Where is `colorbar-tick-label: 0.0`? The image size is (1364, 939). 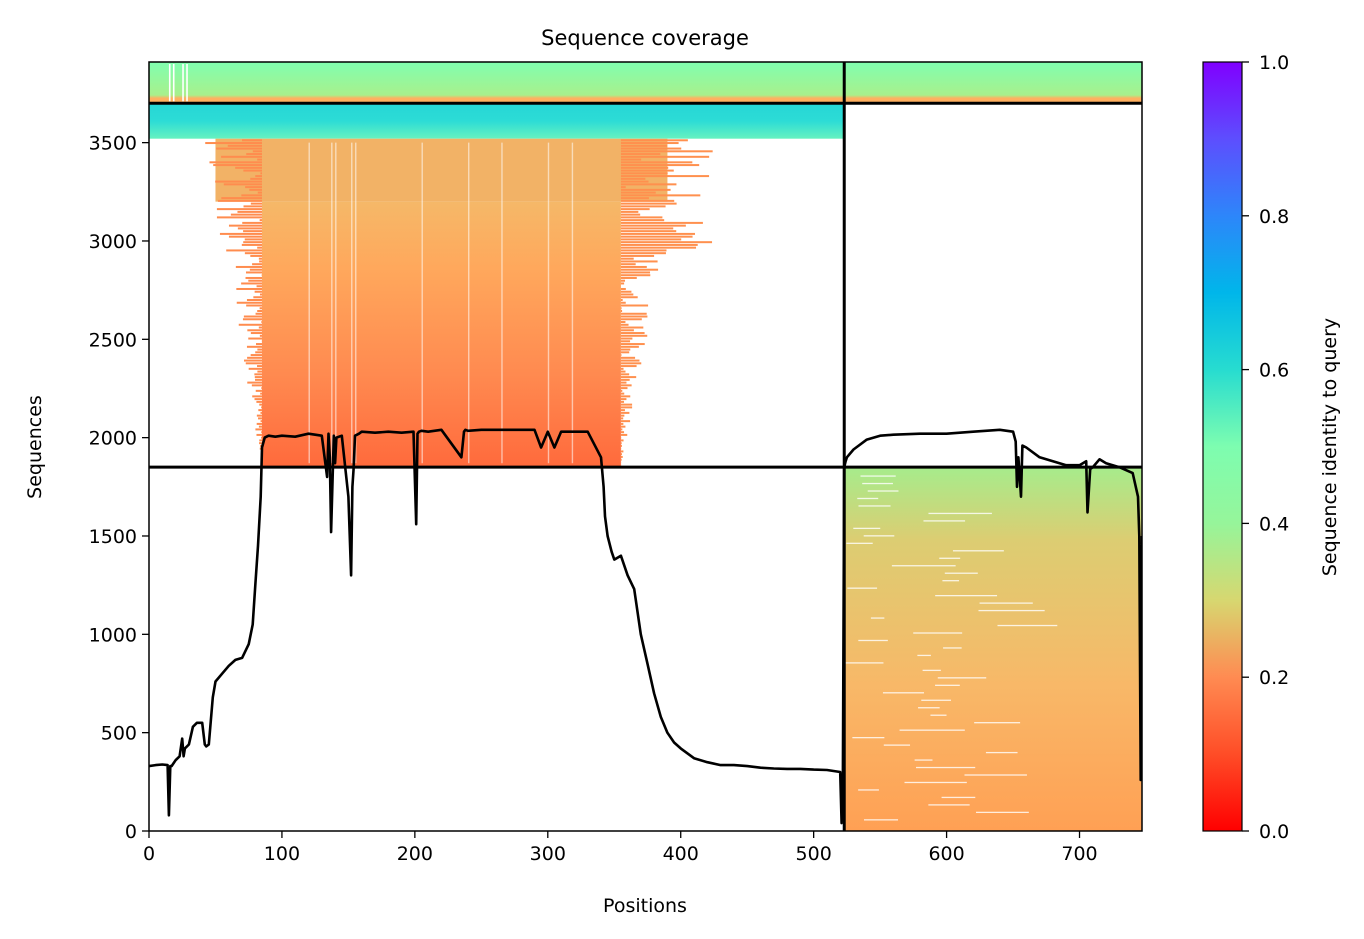
colorbar-tick-label: 0.0 is located at coordinates (1274, 832).